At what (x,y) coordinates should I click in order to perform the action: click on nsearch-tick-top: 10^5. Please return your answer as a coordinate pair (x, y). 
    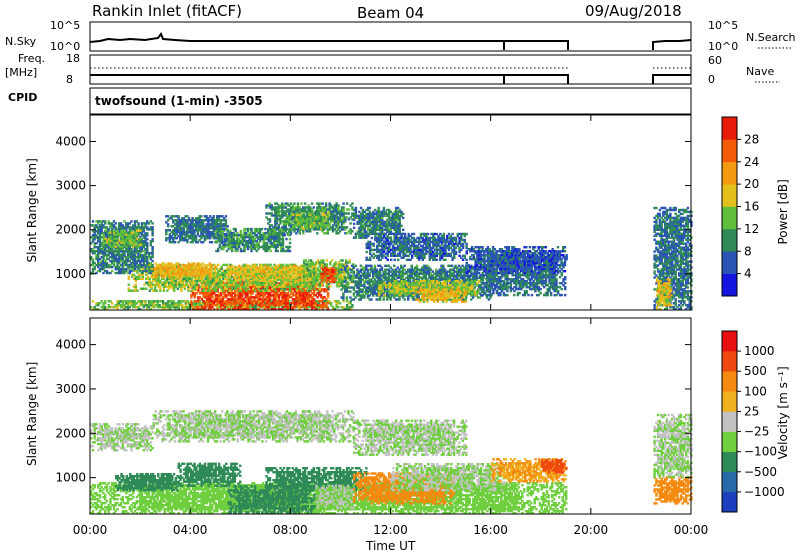
    Looking at the image, I should click on (723, 25).